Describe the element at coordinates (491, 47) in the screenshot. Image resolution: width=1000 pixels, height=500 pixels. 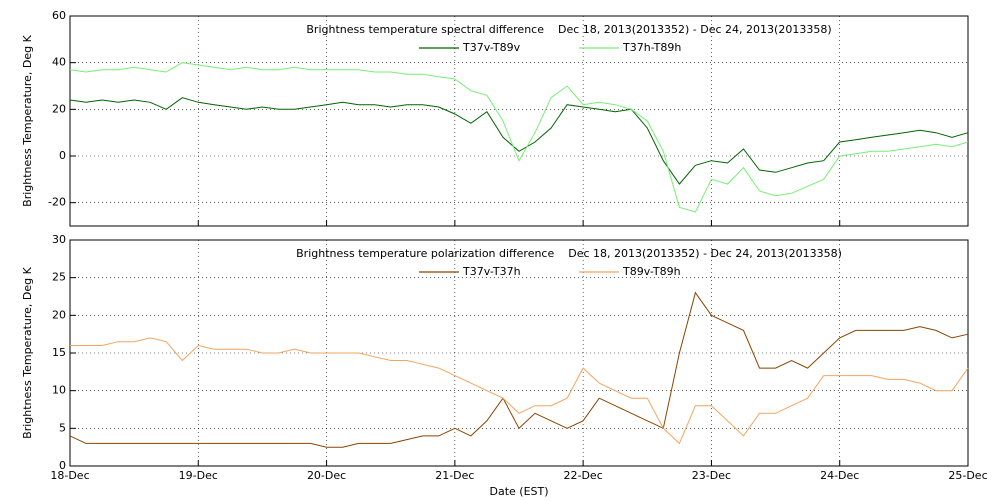
I see `legend-label: T37v-T89v` at that location.